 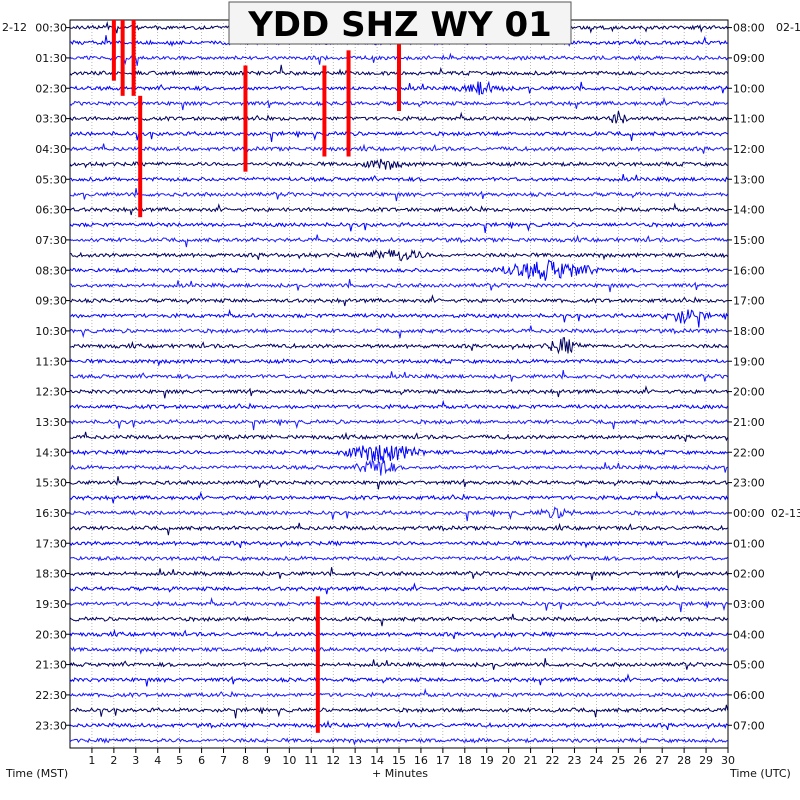 What do you see at coordinates (51, 270) in the screenshot?
I see `left-time-label: 08:30` at bounding box center [51, 270].